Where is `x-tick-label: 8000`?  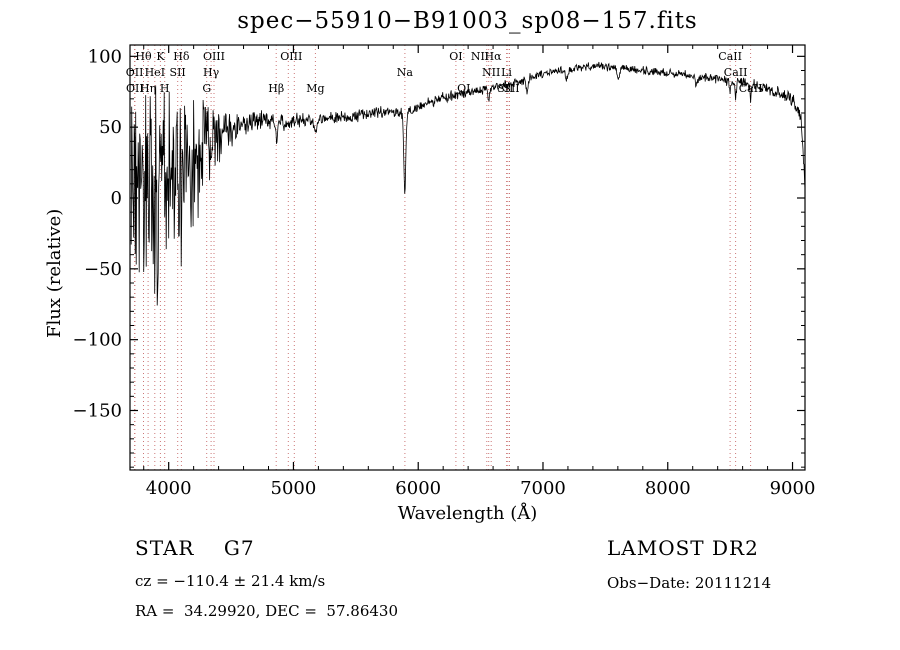
x-tick-label: 8000 is located at coordinates (668, 488).